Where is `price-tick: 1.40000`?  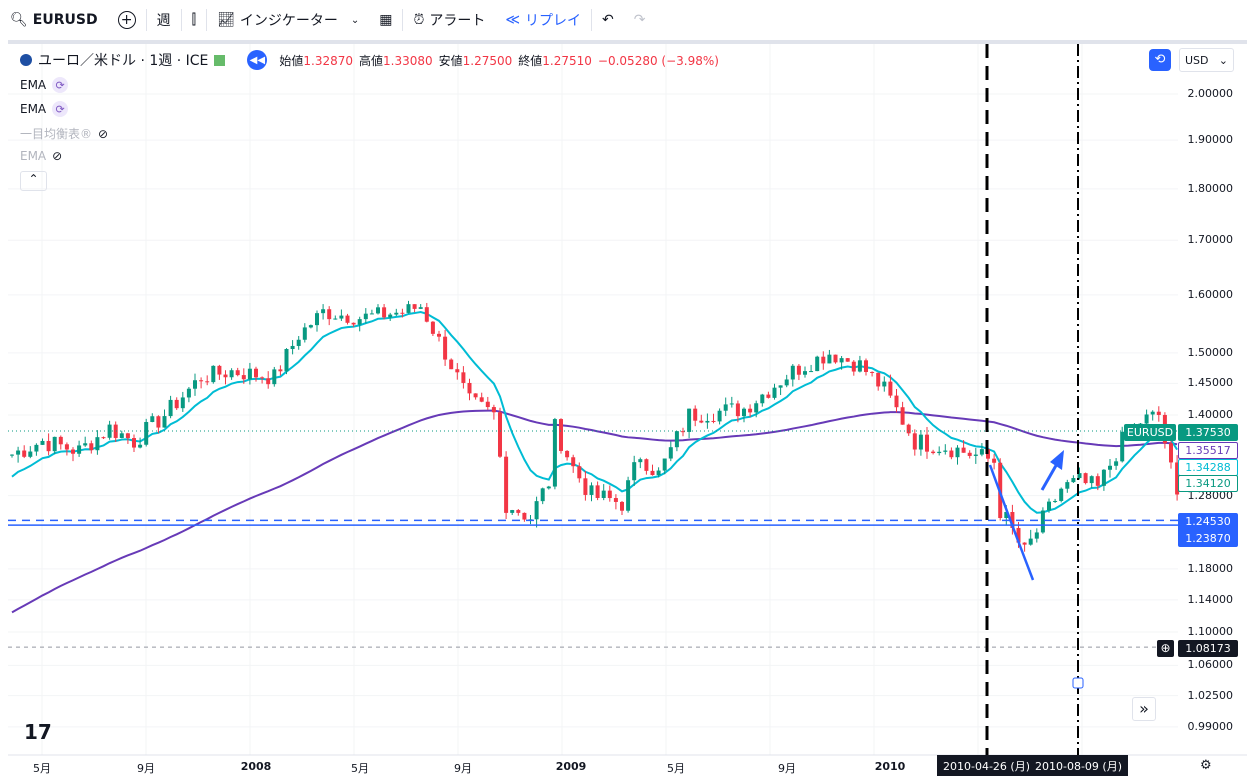
price-tick: 1.40000 is located at coordinates (1210, 414).